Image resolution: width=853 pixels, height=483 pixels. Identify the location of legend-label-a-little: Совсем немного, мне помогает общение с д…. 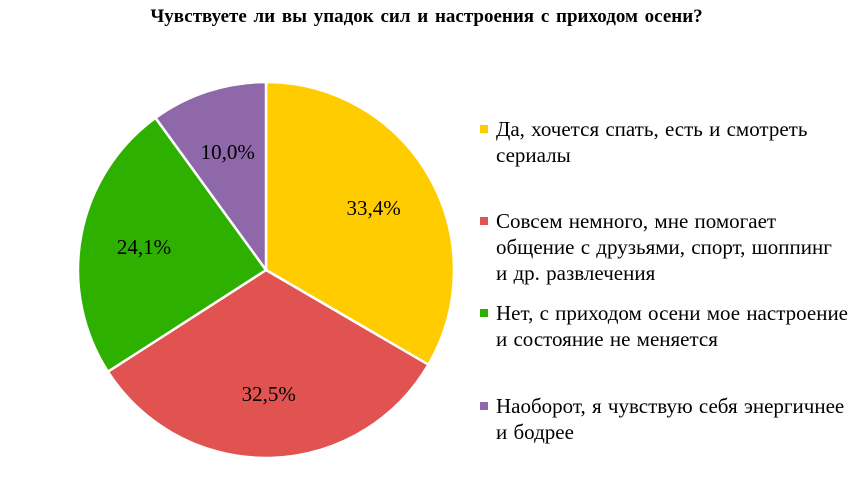
(664, 247).